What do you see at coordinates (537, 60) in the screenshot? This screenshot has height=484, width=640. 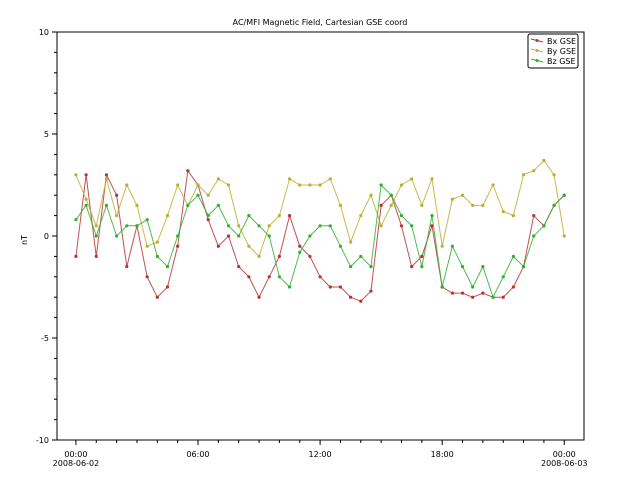 I see `legend-marker` at bounding box center [537, 60].